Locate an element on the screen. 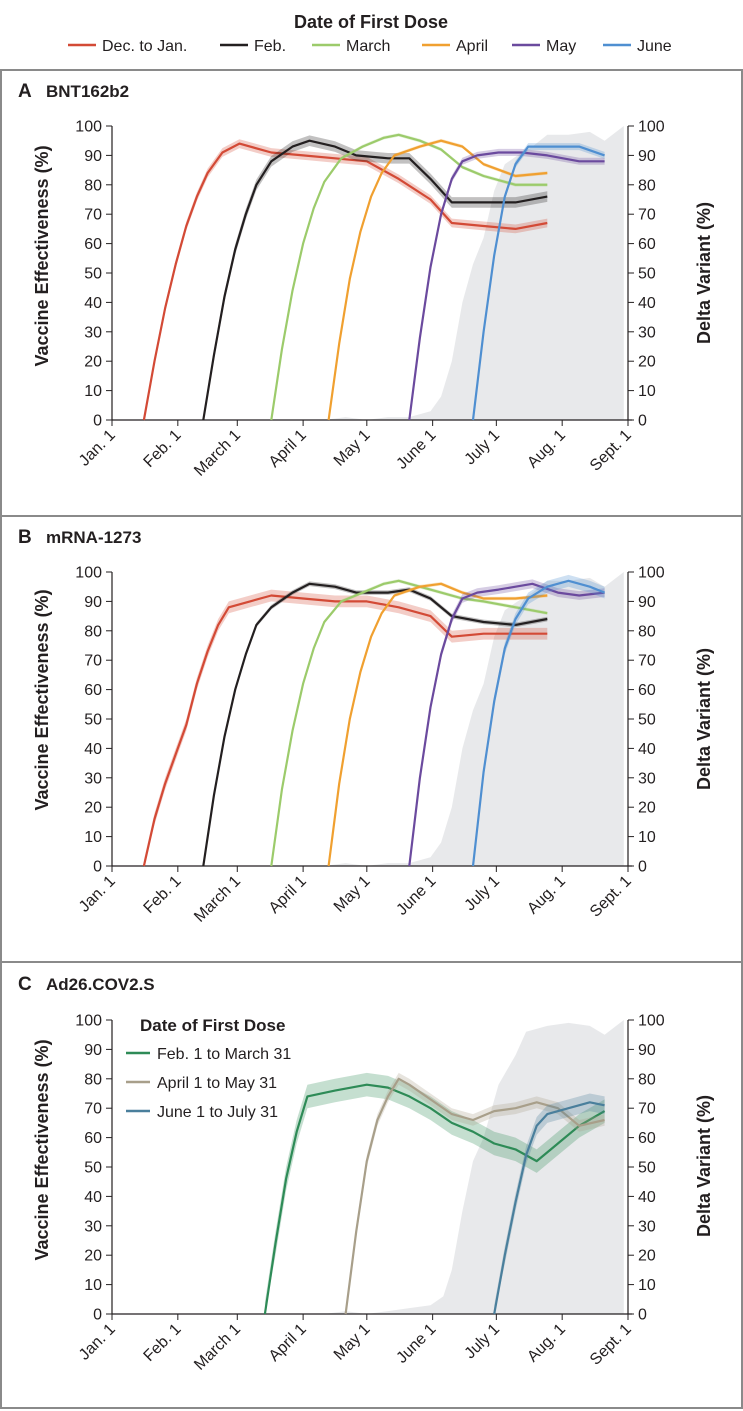  panel-c-legend-label: April 1 to May 31 is located at coordinates (217, 1083).